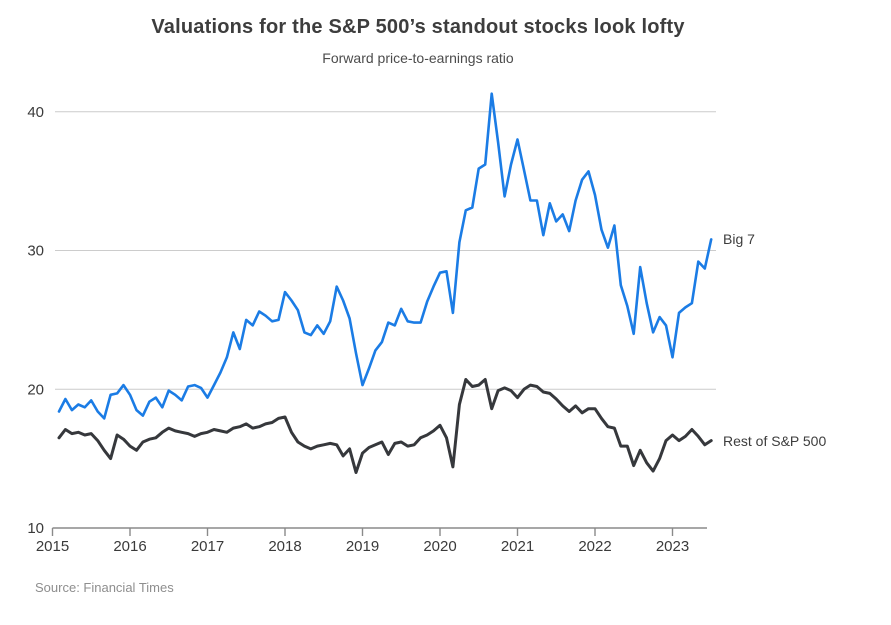  Describe the element at coordinates (35, 528) in the screenshot. I see `y-tick-label: 10` at that location.